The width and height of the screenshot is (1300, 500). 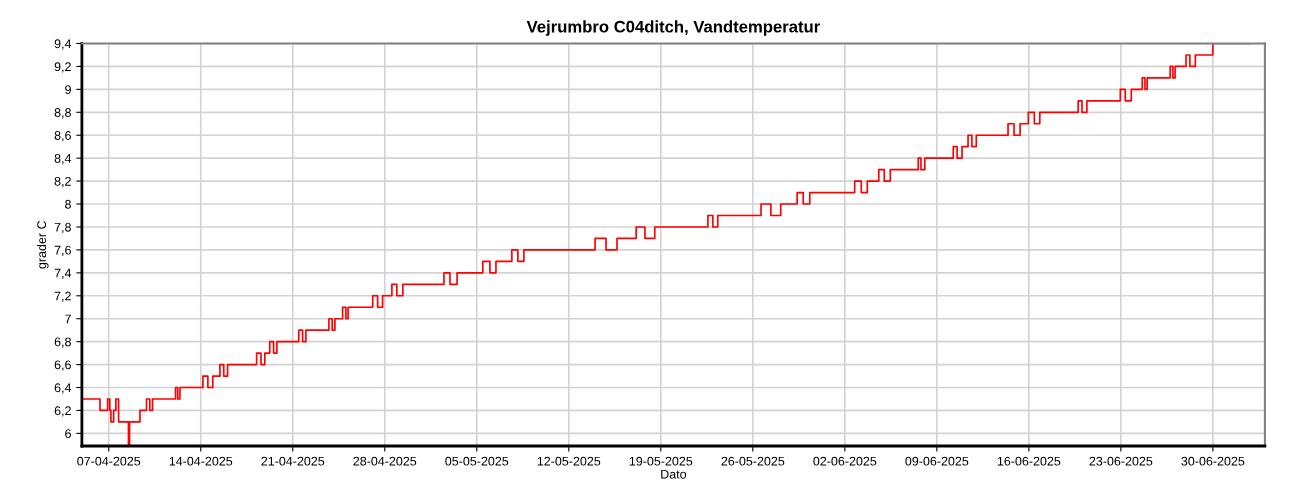 I want to click on y-tick-label: 6,4, so click(x=63, y=388).